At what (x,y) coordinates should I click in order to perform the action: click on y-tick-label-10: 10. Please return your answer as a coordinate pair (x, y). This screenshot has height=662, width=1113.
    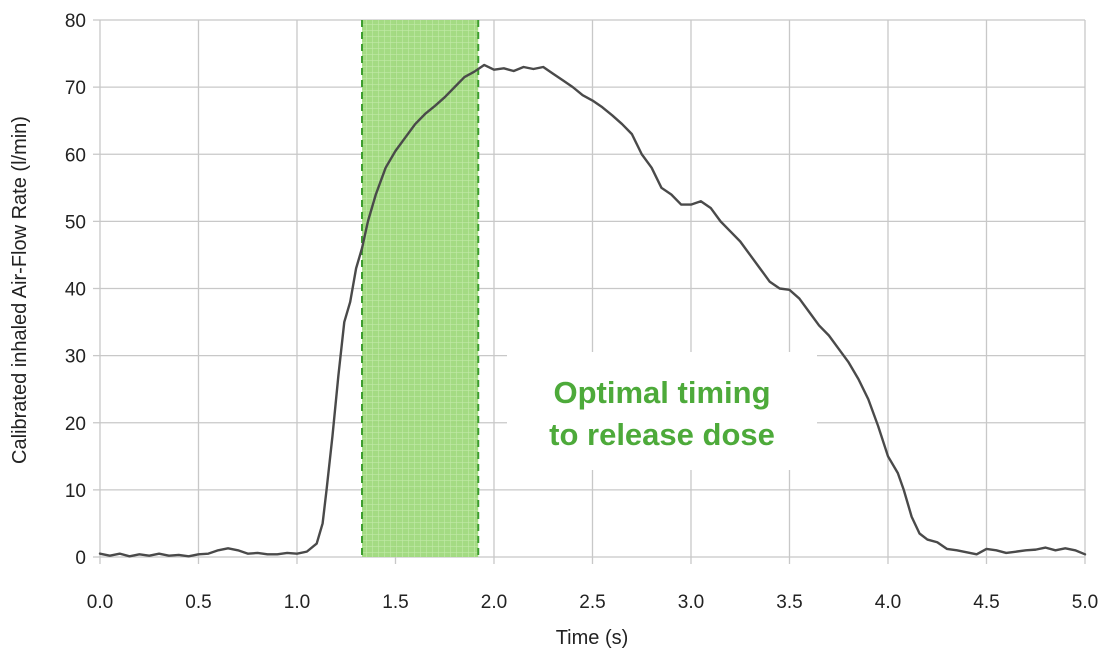
    Looking at the image, I should click on (75, 491).